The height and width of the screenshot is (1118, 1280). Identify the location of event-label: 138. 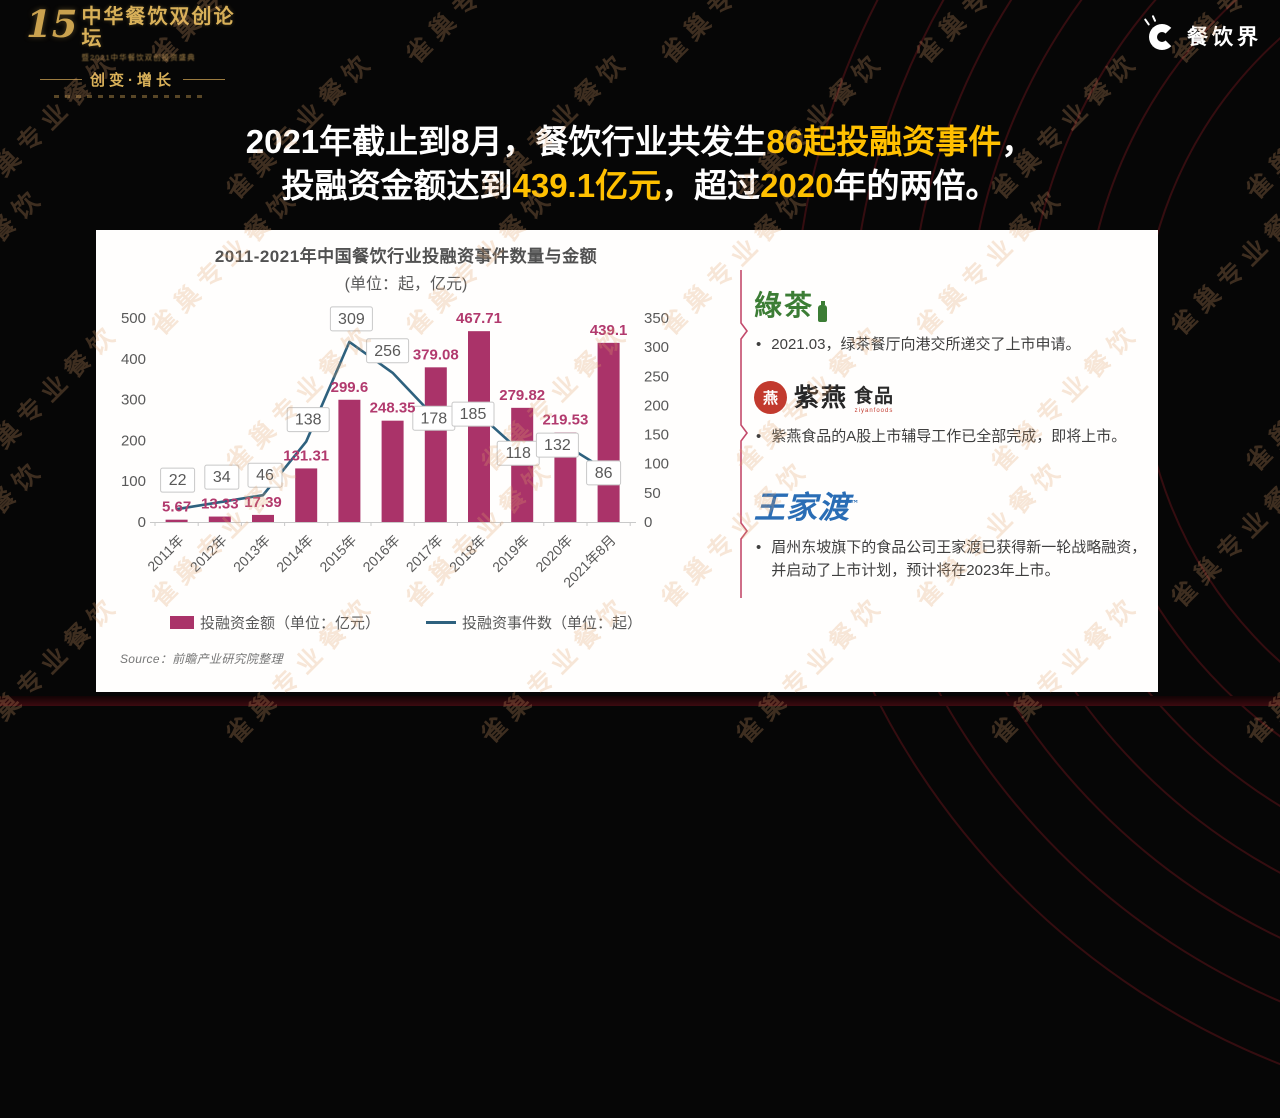
(308, 420).